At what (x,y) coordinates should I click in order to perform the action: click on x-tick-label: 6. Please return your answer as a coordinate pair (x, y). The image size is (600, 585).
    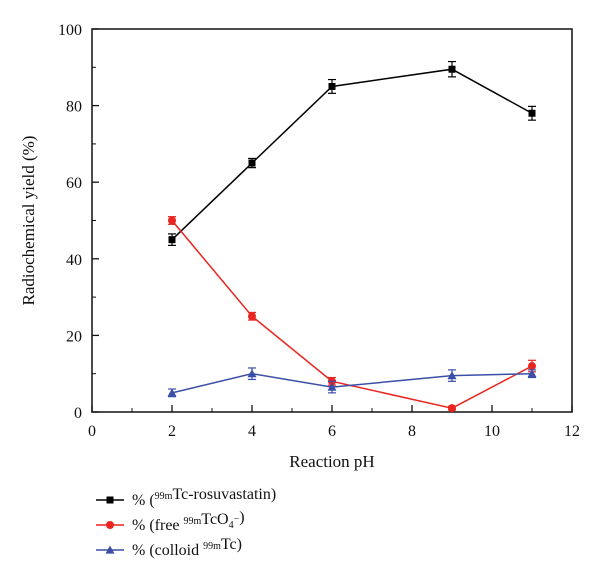
    Looking at the image, I should click on (332, 431).